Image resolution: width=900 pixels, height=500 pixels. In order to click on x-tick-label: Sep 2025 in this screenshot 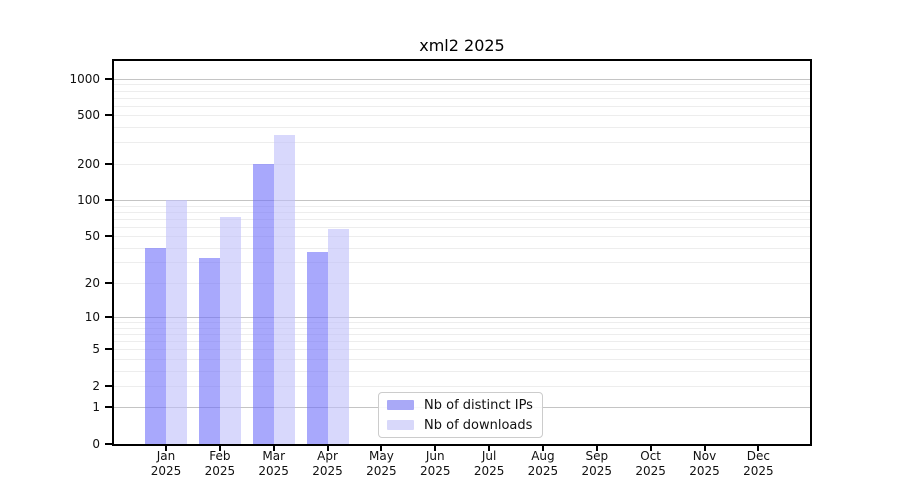, I will do `click(597, 463)`.